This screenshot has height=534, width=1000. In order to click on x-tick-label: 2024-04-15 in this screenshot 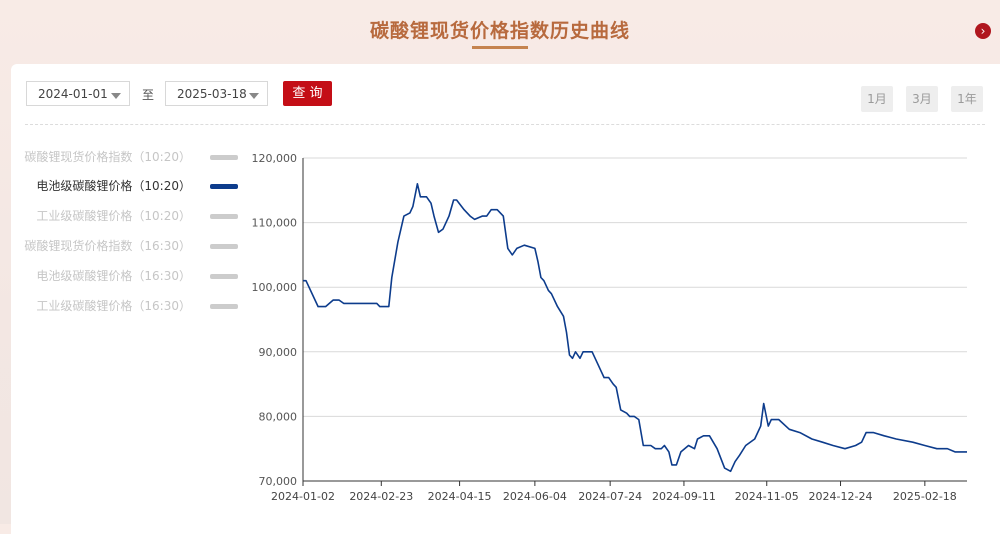, I will do `click(460, 496)`.